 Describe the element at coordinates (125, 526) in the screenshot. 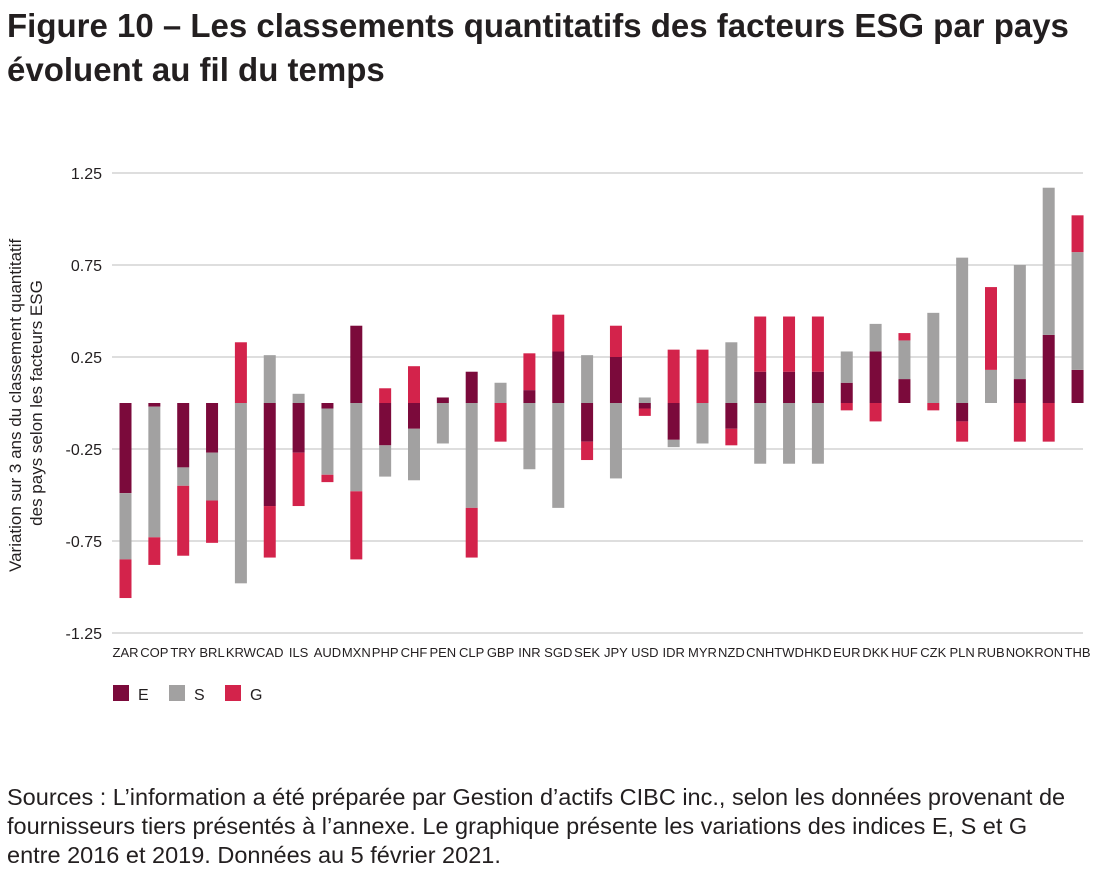

I see `bar-s-zar` at that location.